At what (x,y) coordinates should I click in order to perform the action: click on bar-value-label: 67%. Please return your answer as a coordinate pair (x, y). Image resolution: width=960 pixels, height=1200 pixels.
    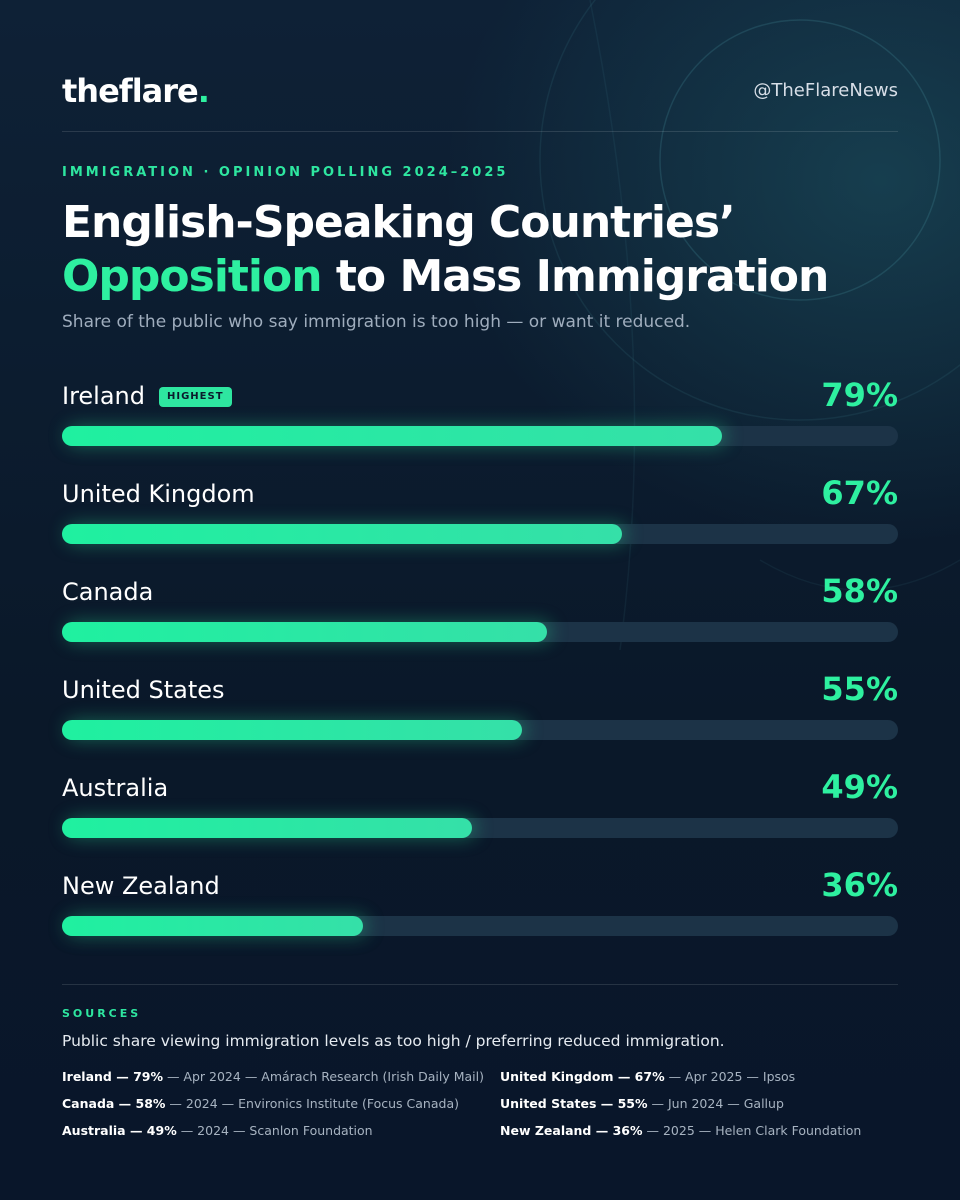
    Looking at the image, I should click on (859, 493).